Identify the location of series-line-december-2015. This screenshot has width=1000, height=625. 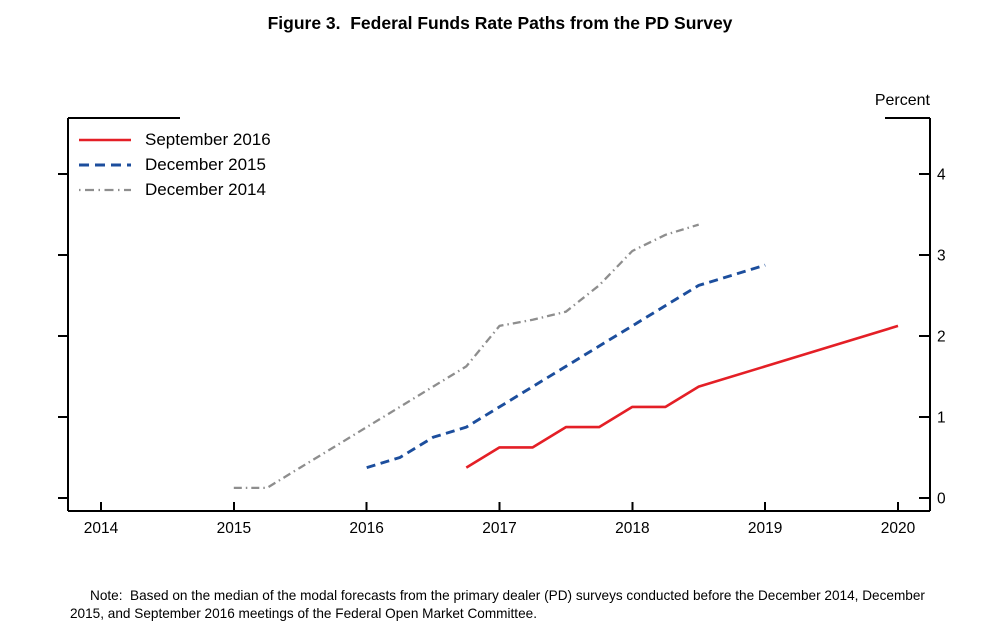
(566, 366).